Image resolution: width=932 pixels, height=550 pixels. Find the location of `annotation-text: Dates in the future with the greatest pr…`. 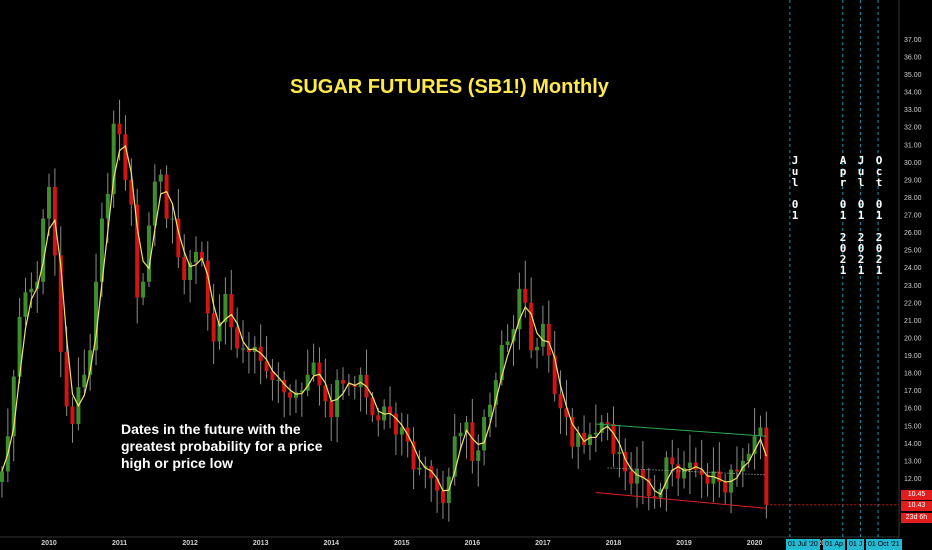

annotation-text: Dates in the future with the greatest pr… is located at coordinates (222, 446).